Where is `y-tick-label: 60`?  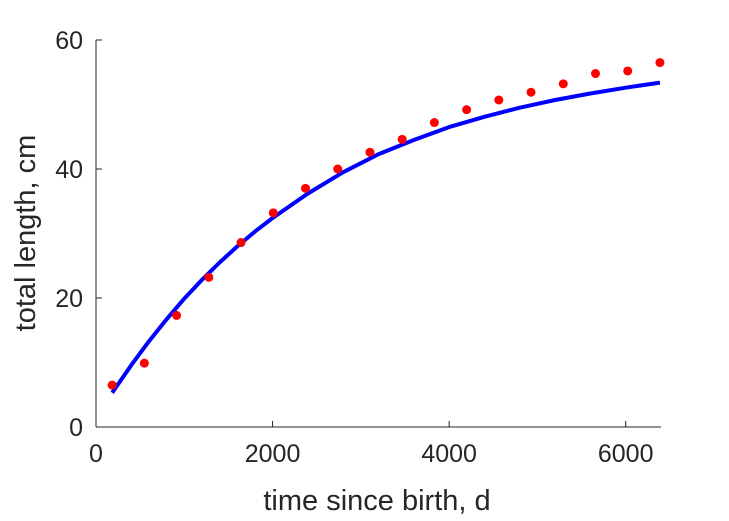
y-tick-label: 60 is located at coordinates (69, 41).